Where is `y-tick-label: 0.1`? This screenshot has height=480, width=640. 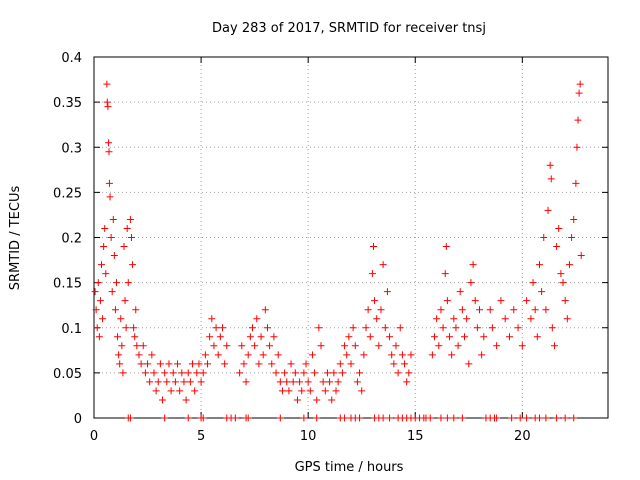 y-tick-label: 0.1 is located at coordinates (71, 329).